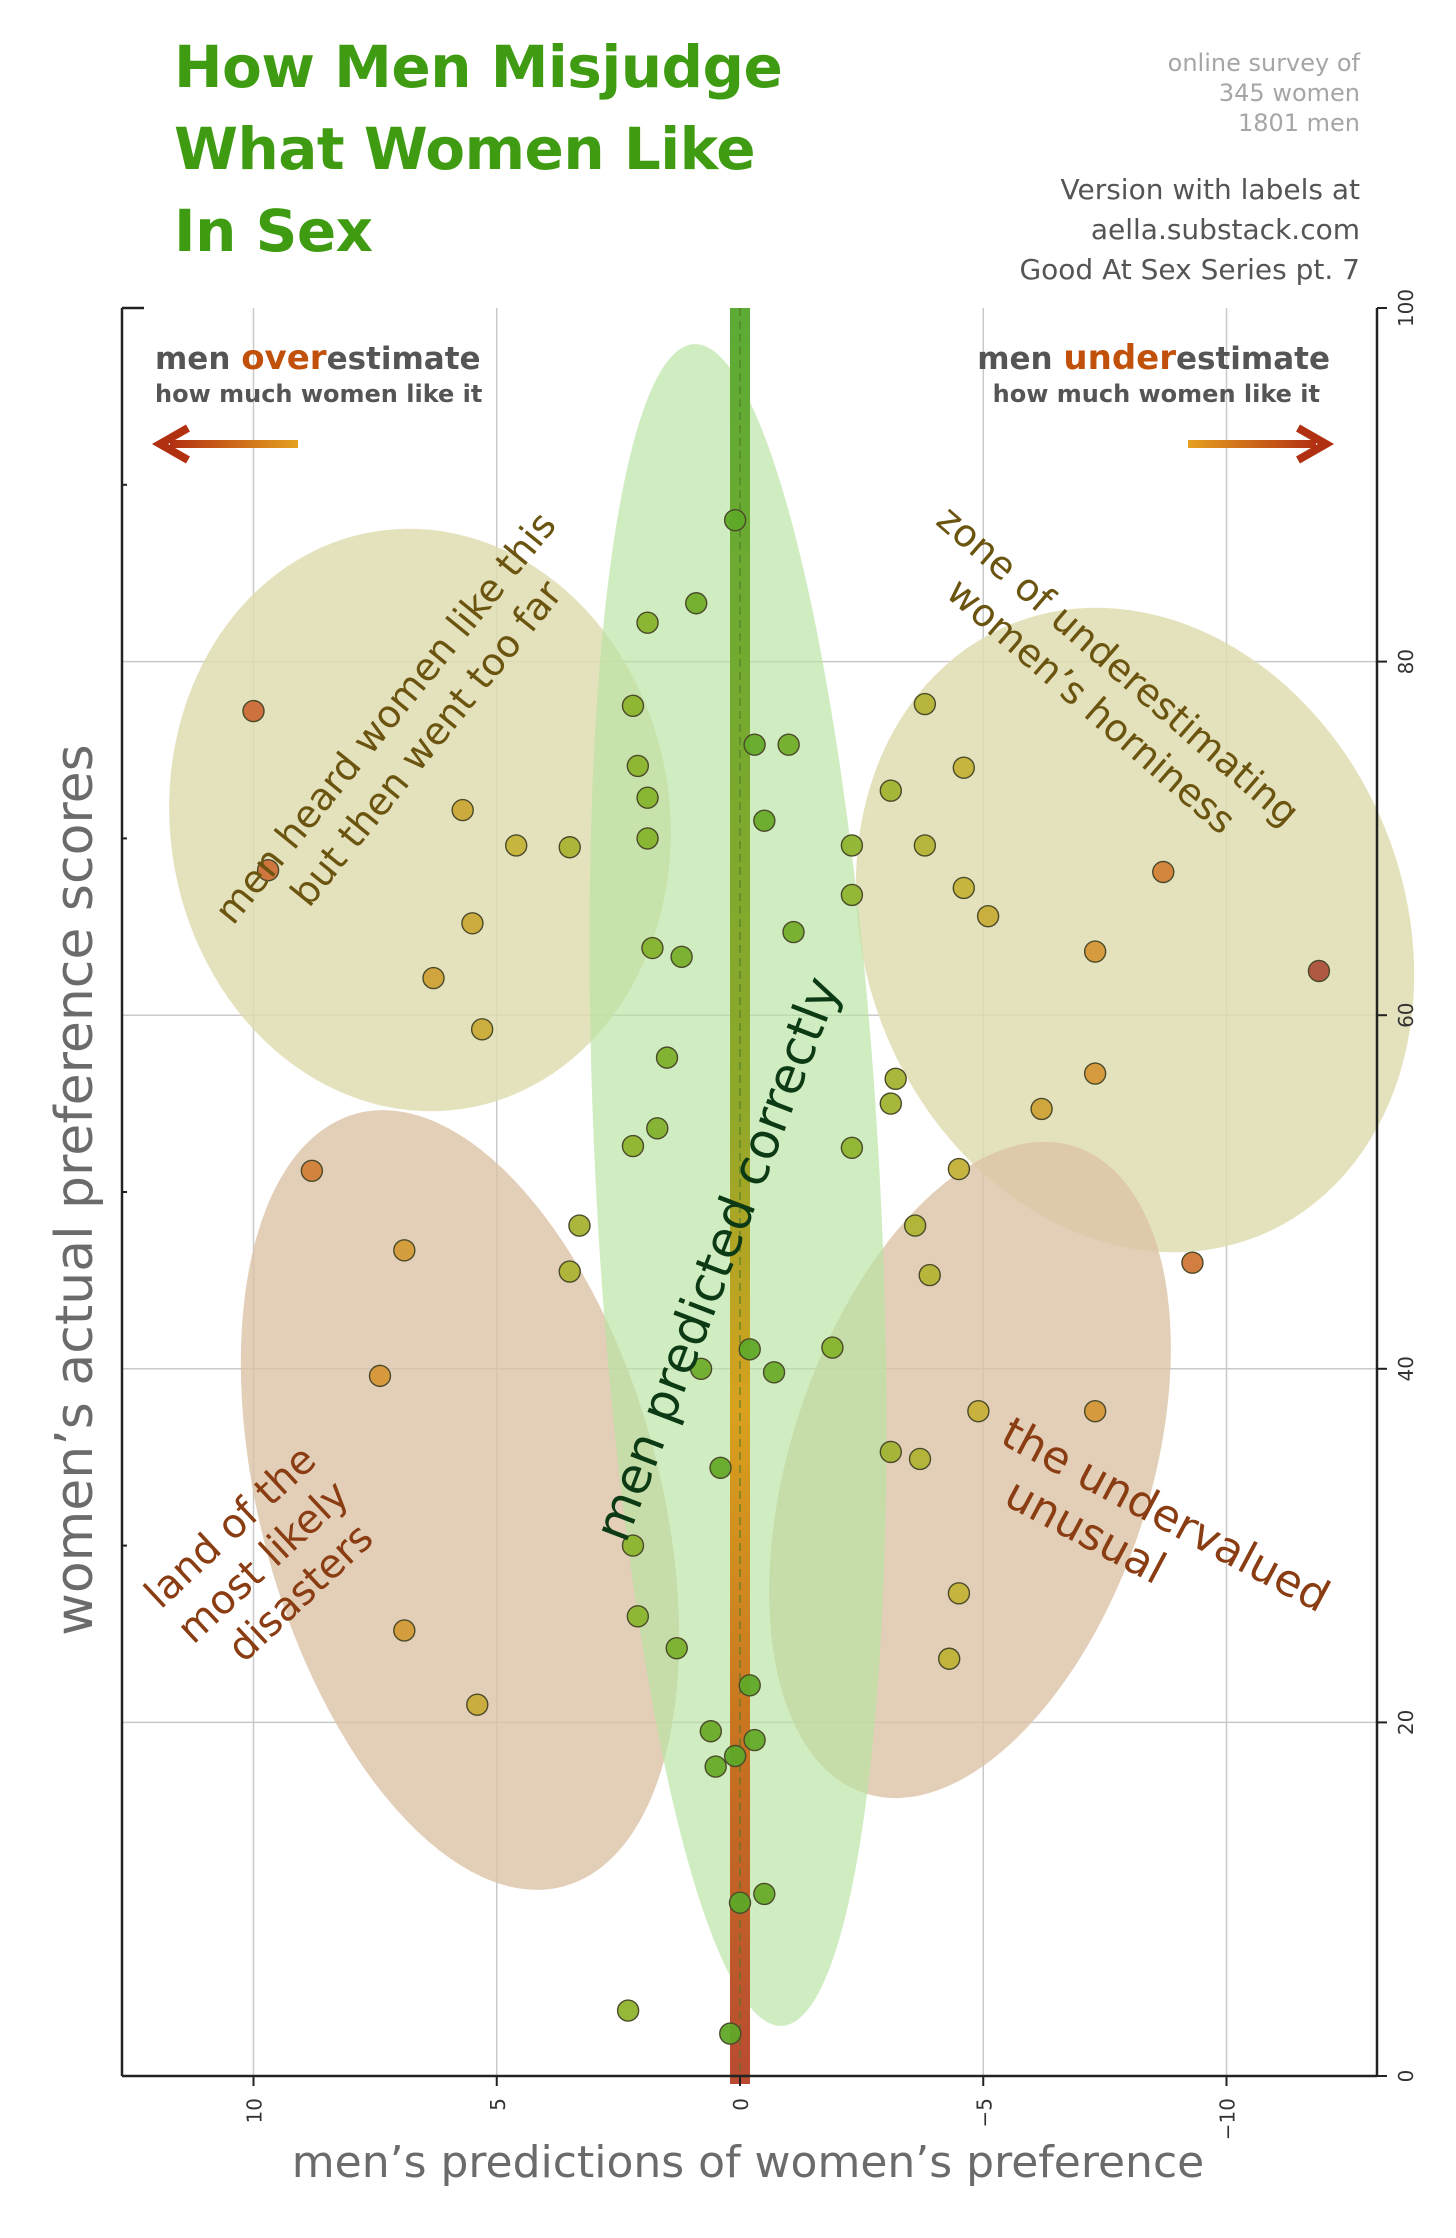 This screenshot has width=1456, height=2238. I want to click on zone-disasters, so click(460, 1500).